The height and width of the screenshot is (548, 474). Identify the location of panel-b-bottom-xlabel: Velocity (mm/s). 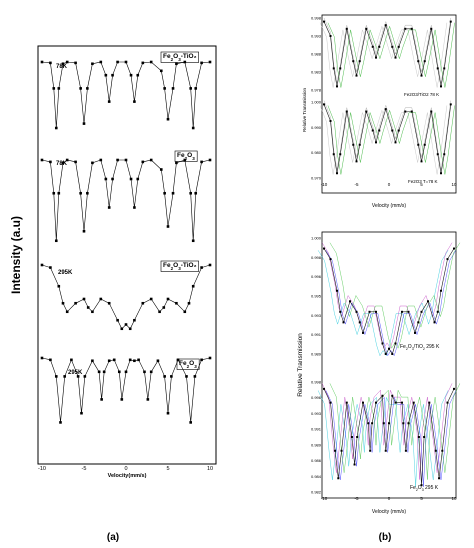
(389, 512).